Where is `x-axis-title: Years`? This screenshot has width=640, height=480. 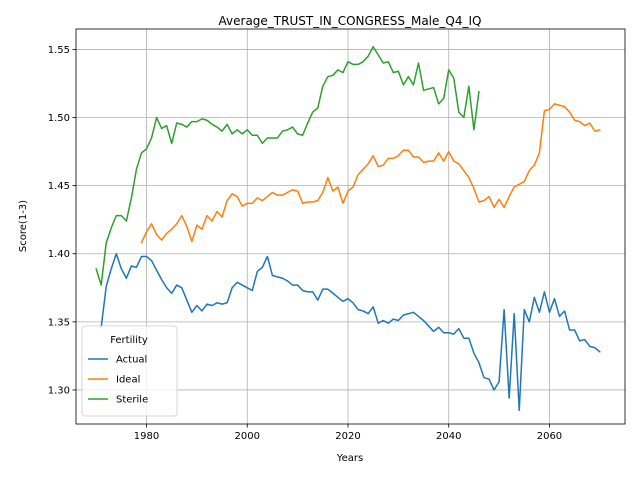
x-axis-title: Years is located at coordinates (349, 458).